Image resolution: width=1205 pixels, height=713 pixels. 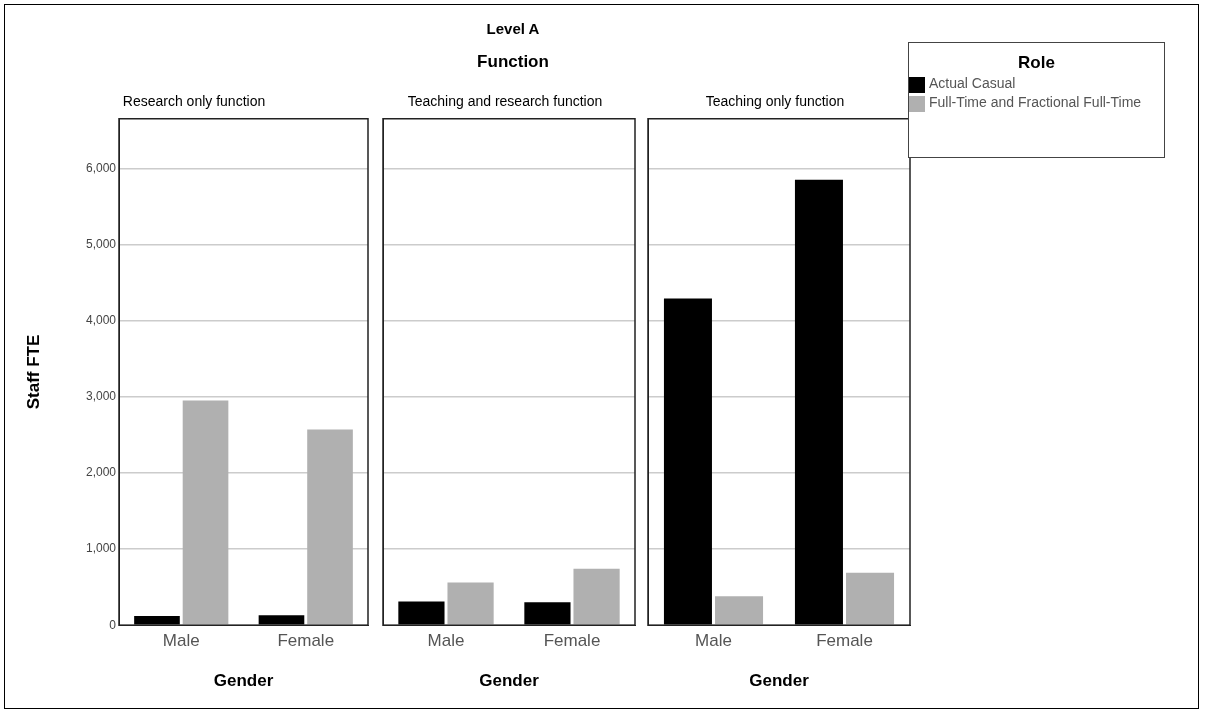 What do you see at coordinates (101, 243) in the screenshot?
I see `y-tick-label: 5,000` at bounding box center [101, 243].